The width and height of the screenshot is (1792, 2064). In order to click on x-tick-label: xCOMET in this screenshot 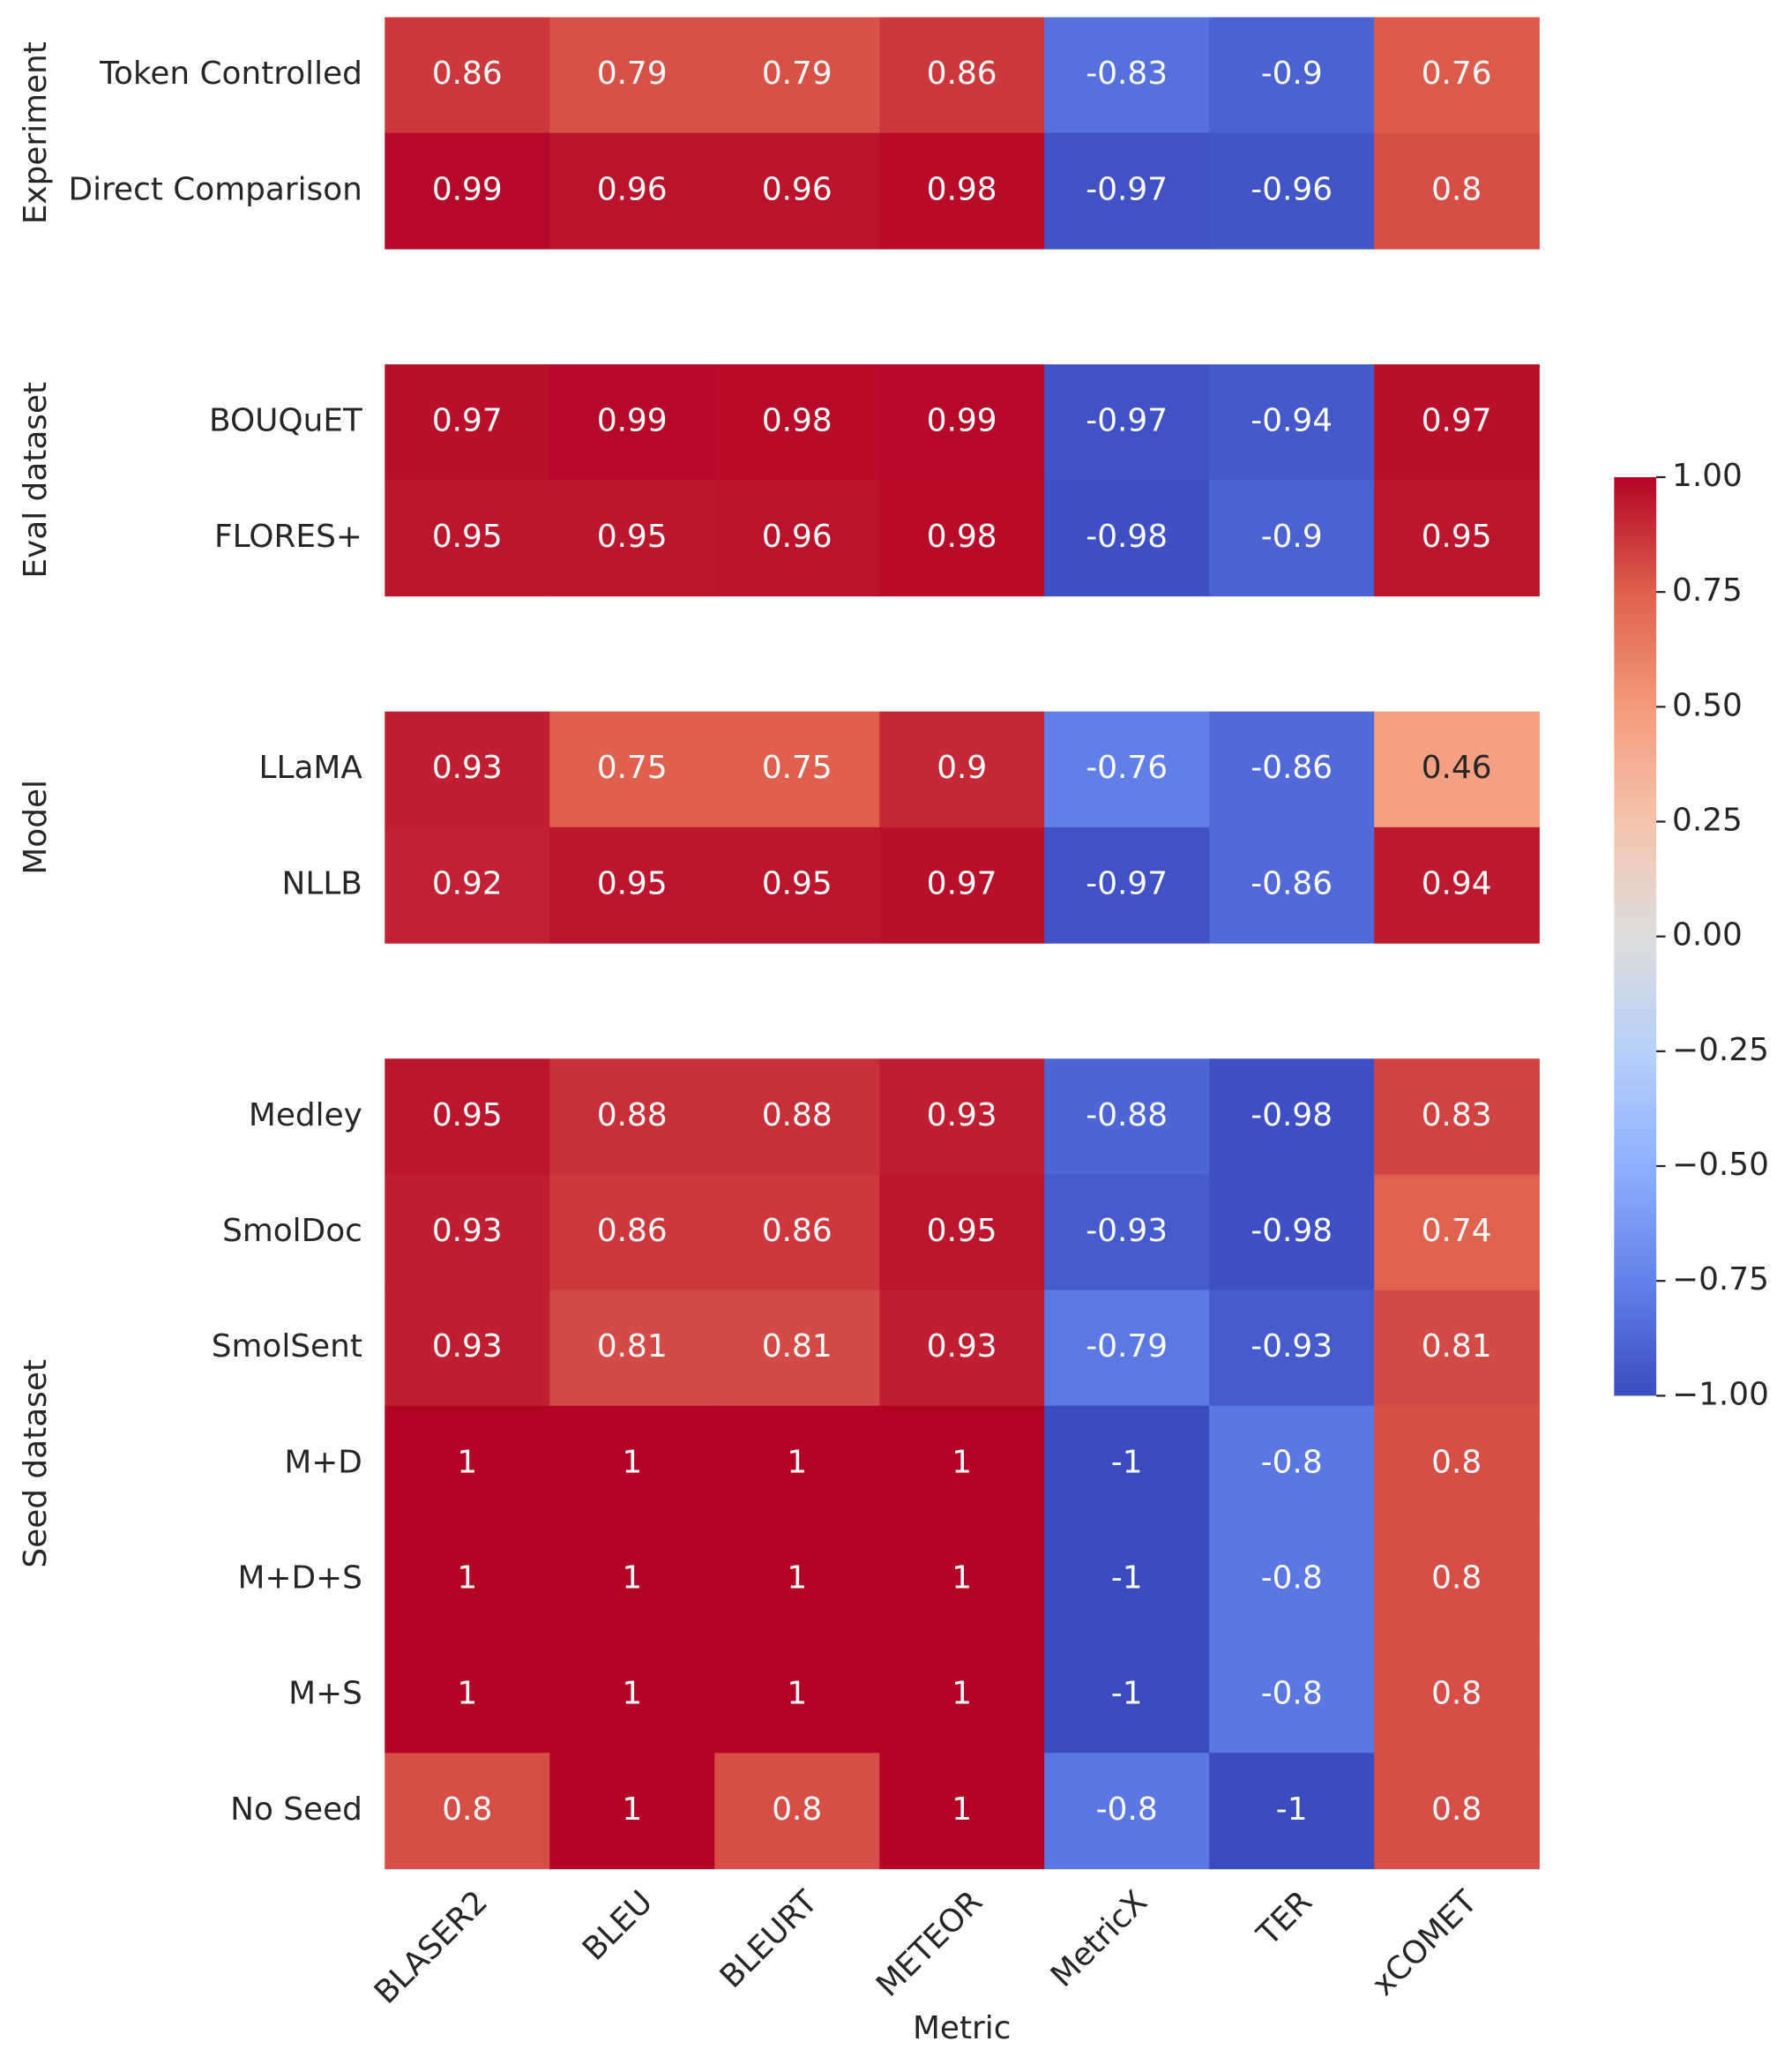, I will do `click(1424, 1943)`.